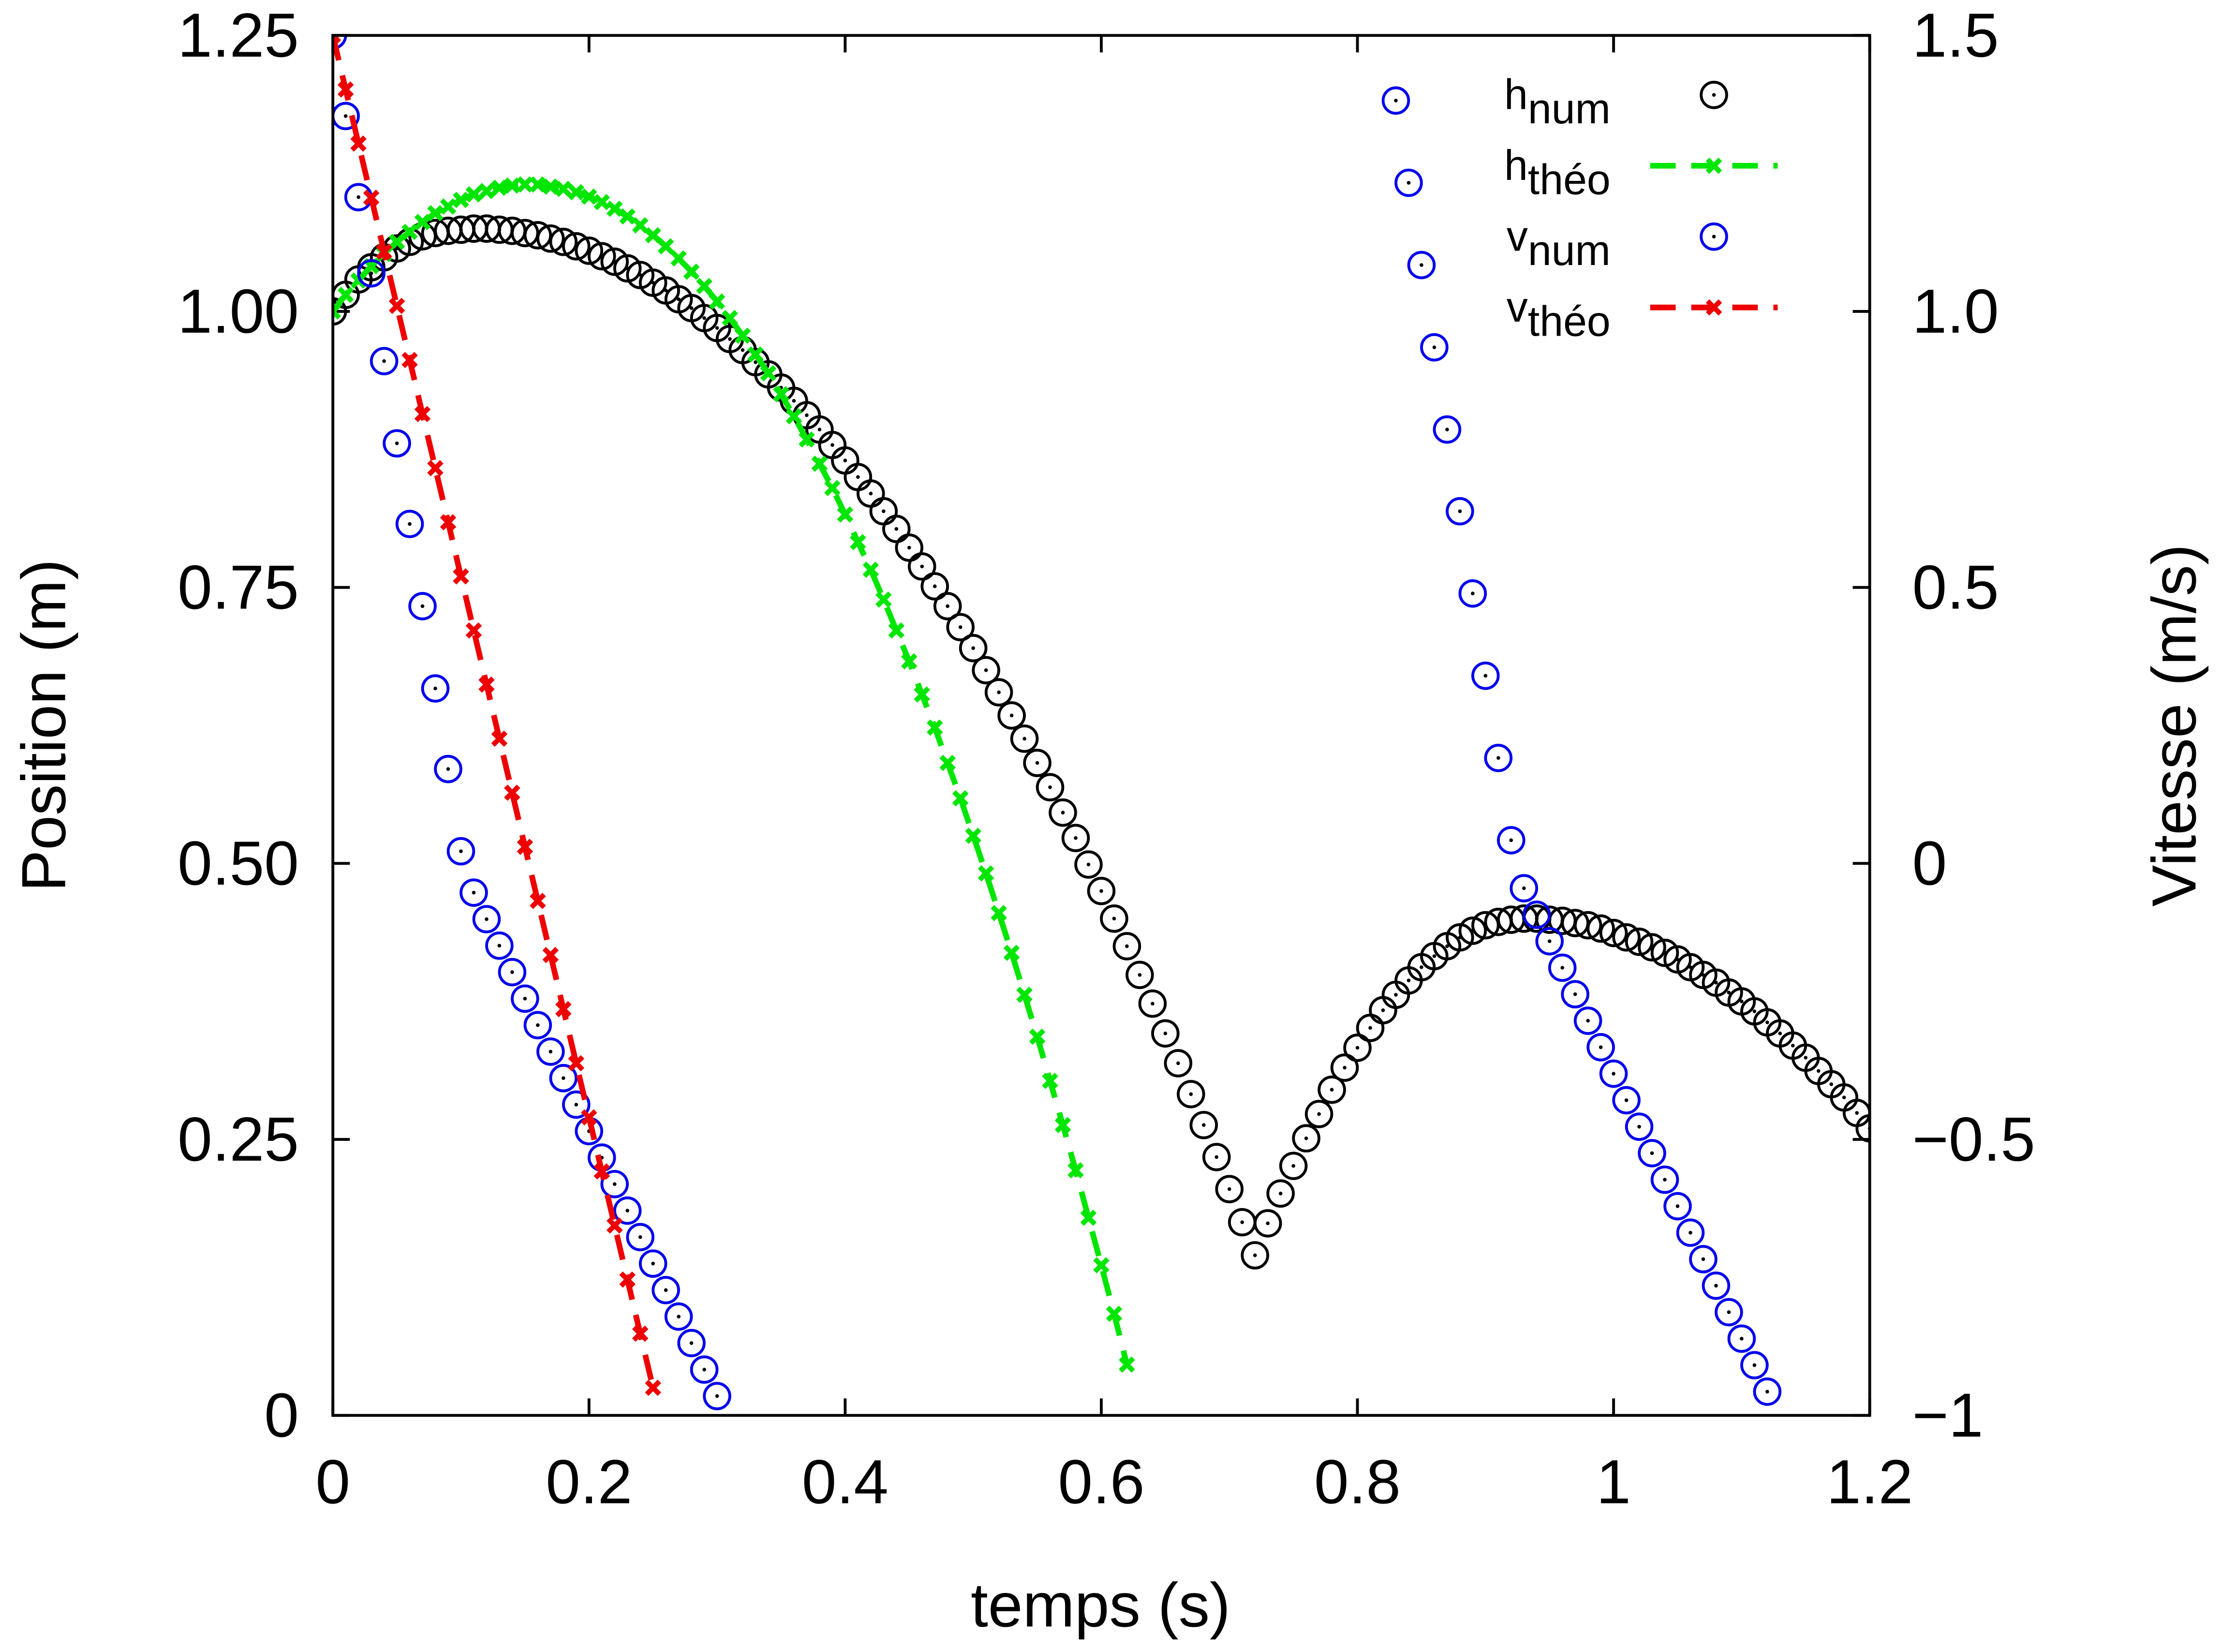  Describe the element at coordinates (845, 1482) in the screenshot. I see `x-tick-label: 0.4` at that location.